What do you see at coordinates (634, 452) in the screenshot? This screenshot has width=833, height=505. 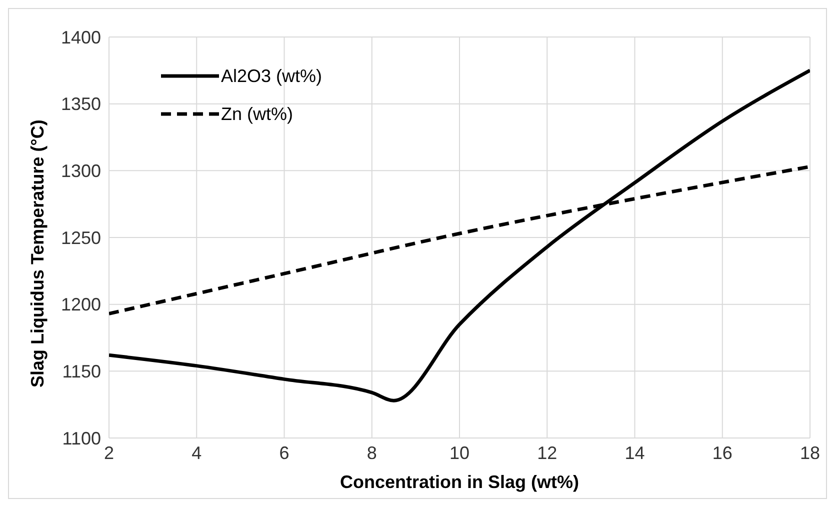 I see `x-tick-label: 14` at bounding box center [634, 452].